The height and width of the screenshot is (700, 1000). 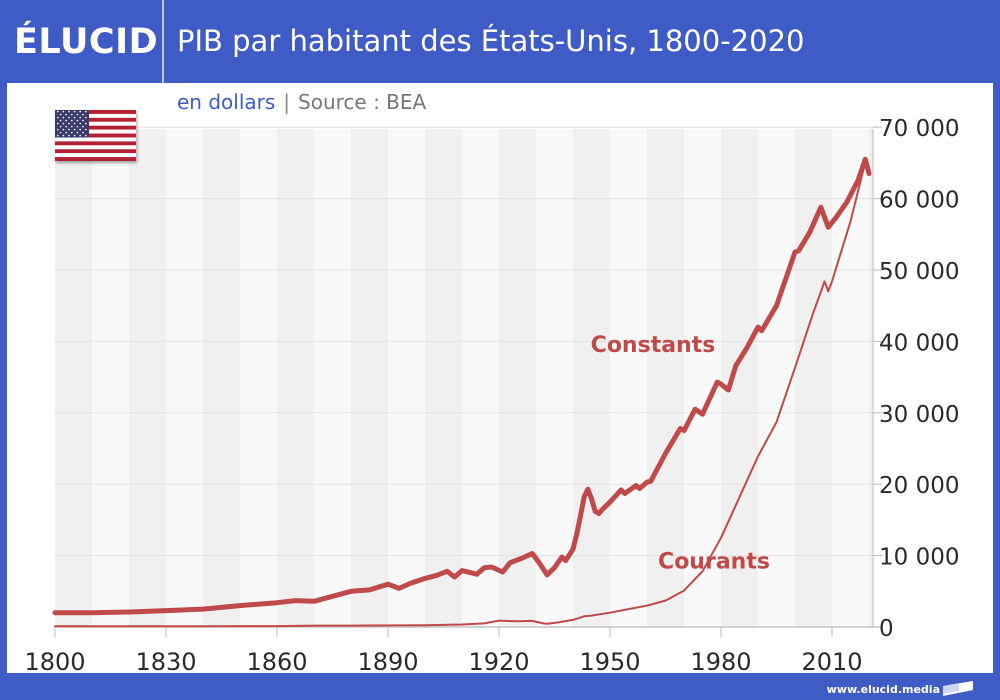 What do you see at coordinates (86, 42) in the screenshot?
I see `elucid-logo: ÉLUCID` at bounding box center [86, 42].